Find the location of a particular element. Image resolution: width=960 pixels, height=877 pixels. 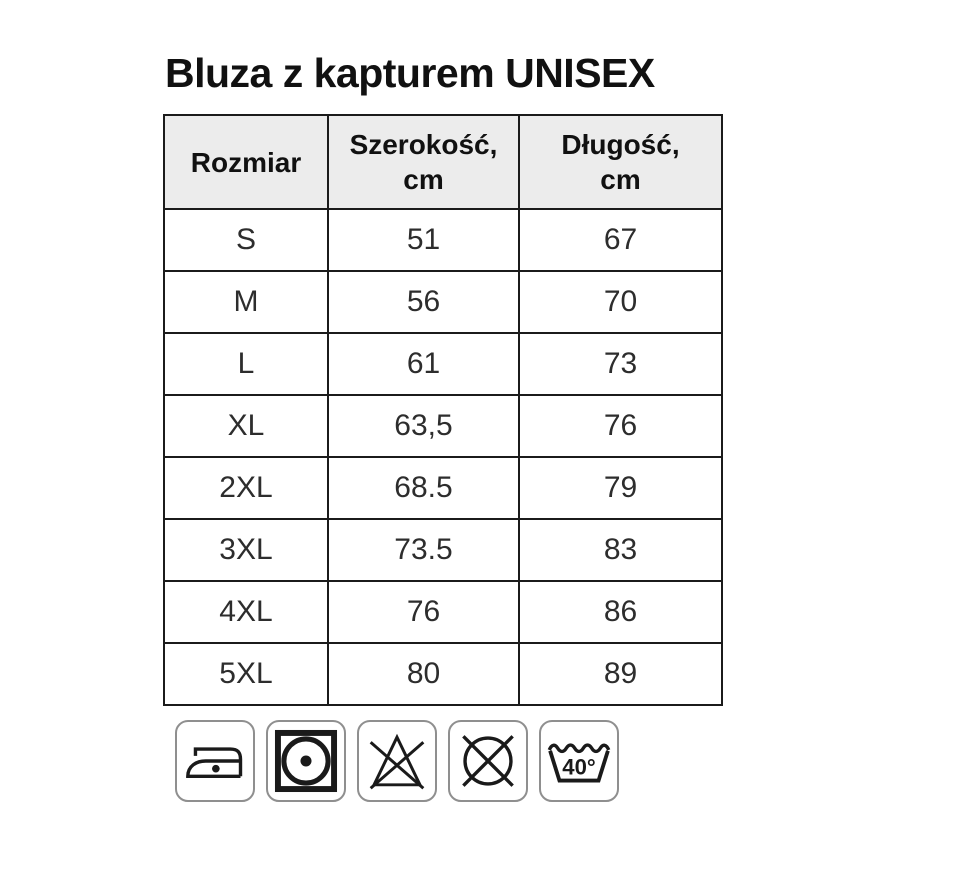

table-row: 3XL 73.5 83 is located at coordinates (443, 550).